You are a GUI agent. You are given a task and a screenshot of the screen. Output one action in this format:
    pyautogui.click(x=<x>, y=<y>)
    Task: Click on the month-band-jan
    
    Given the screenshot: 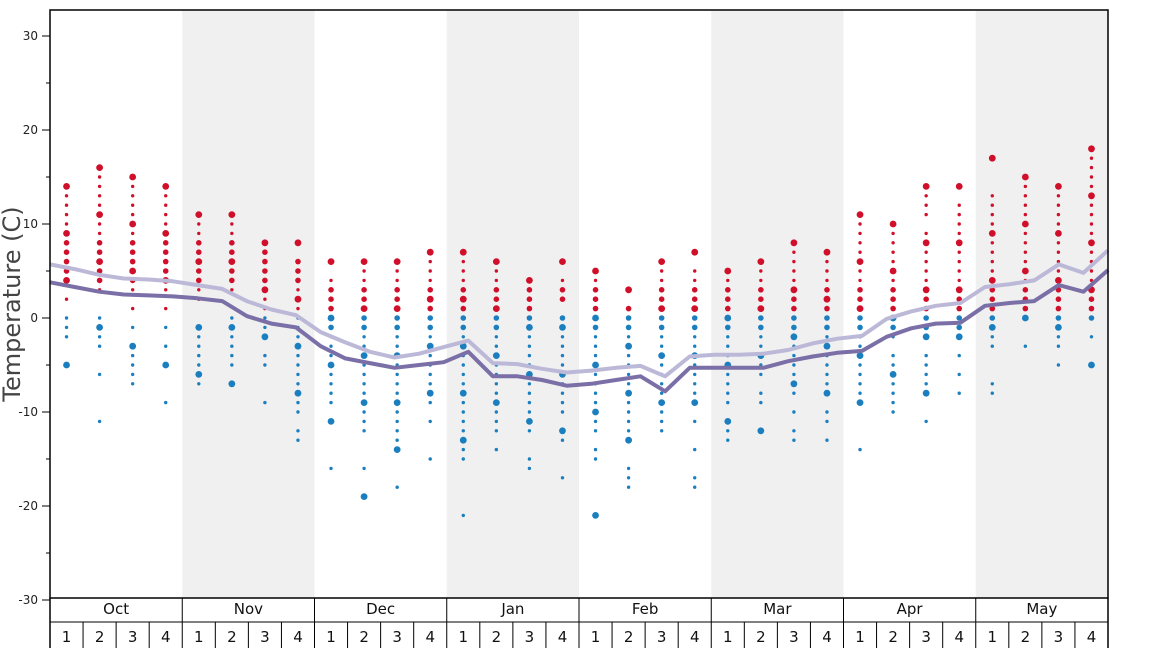 What is the action you would take?
    pyautogui.click(x=512, y=304)
    